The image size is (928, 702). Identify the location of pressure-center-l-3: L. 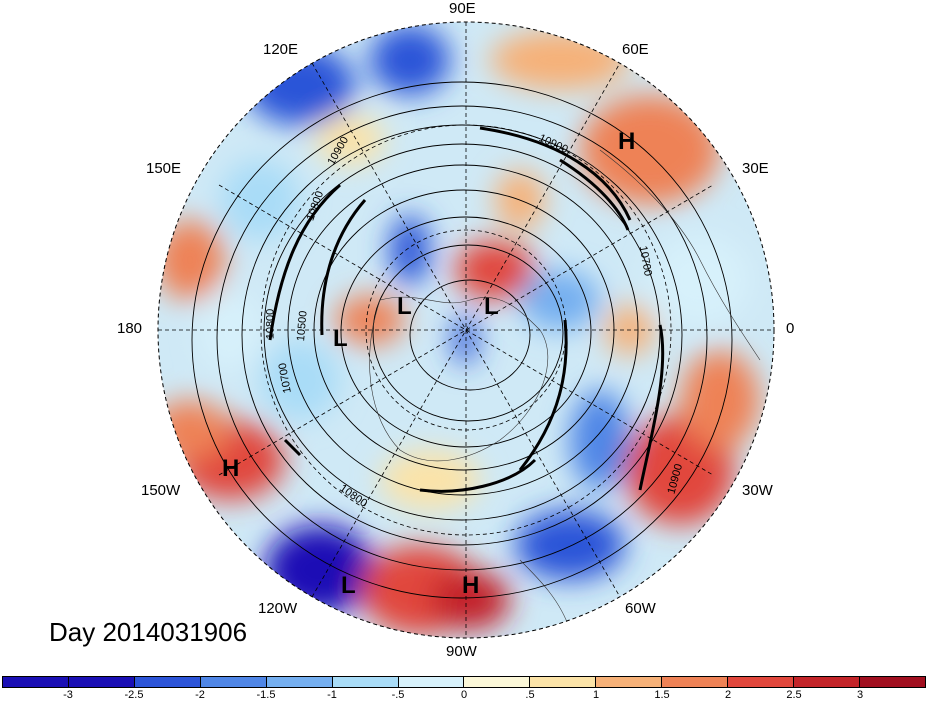
(340, 338).